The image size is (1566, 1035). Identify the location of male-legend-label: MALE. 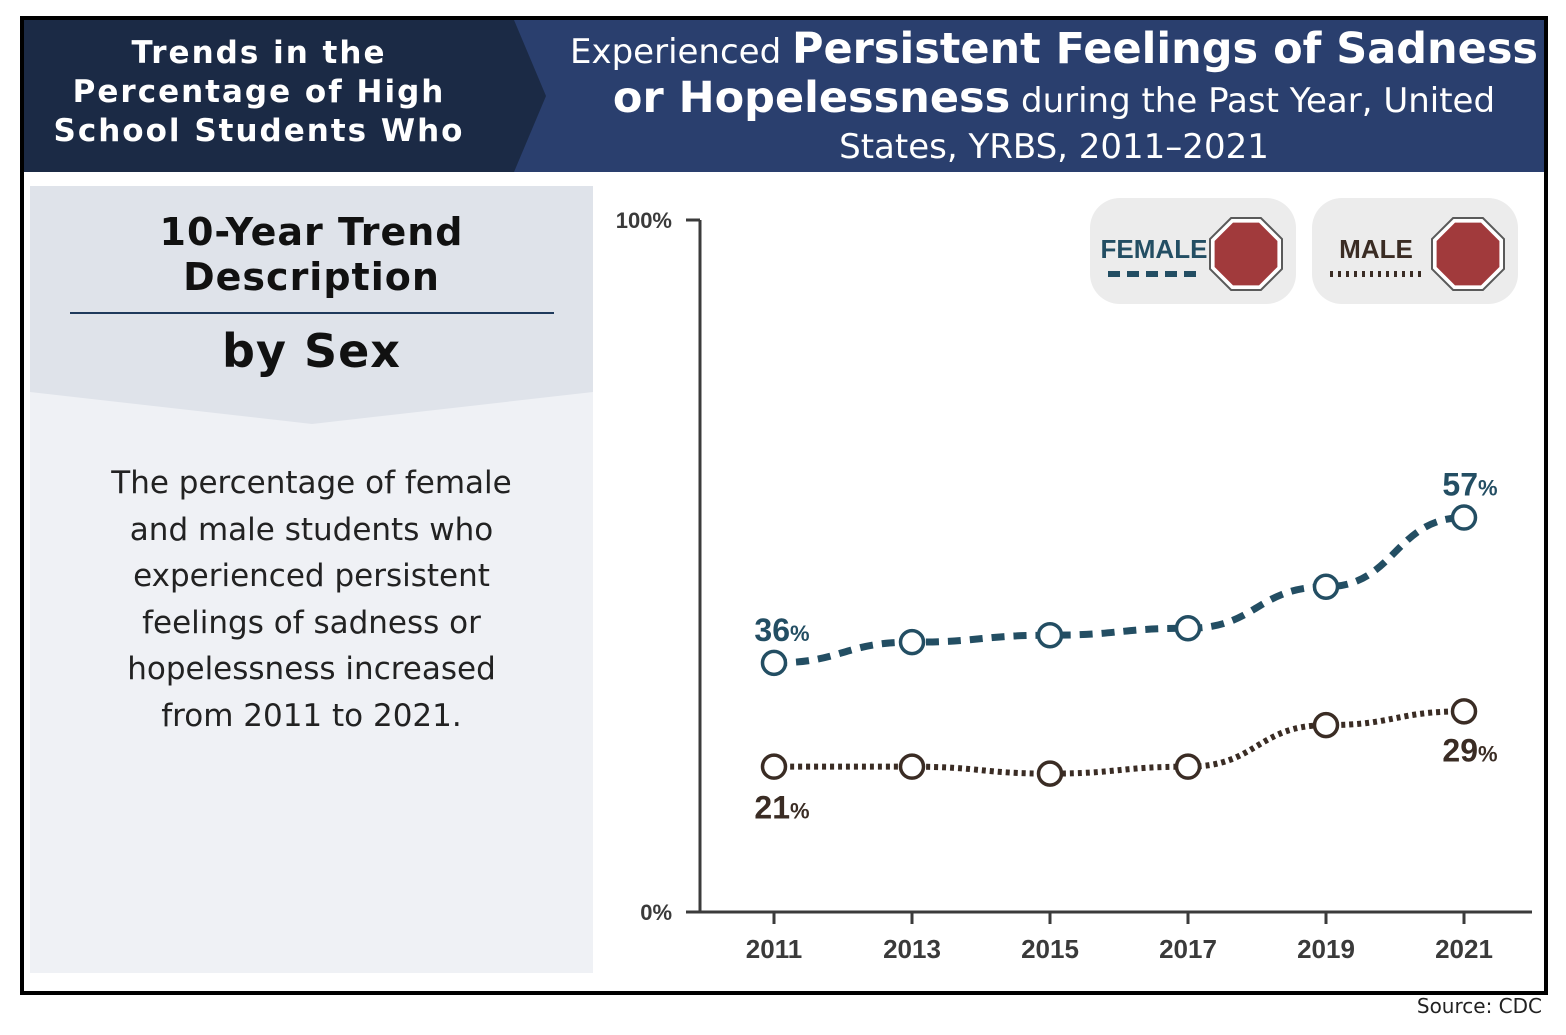
(1376, 249).